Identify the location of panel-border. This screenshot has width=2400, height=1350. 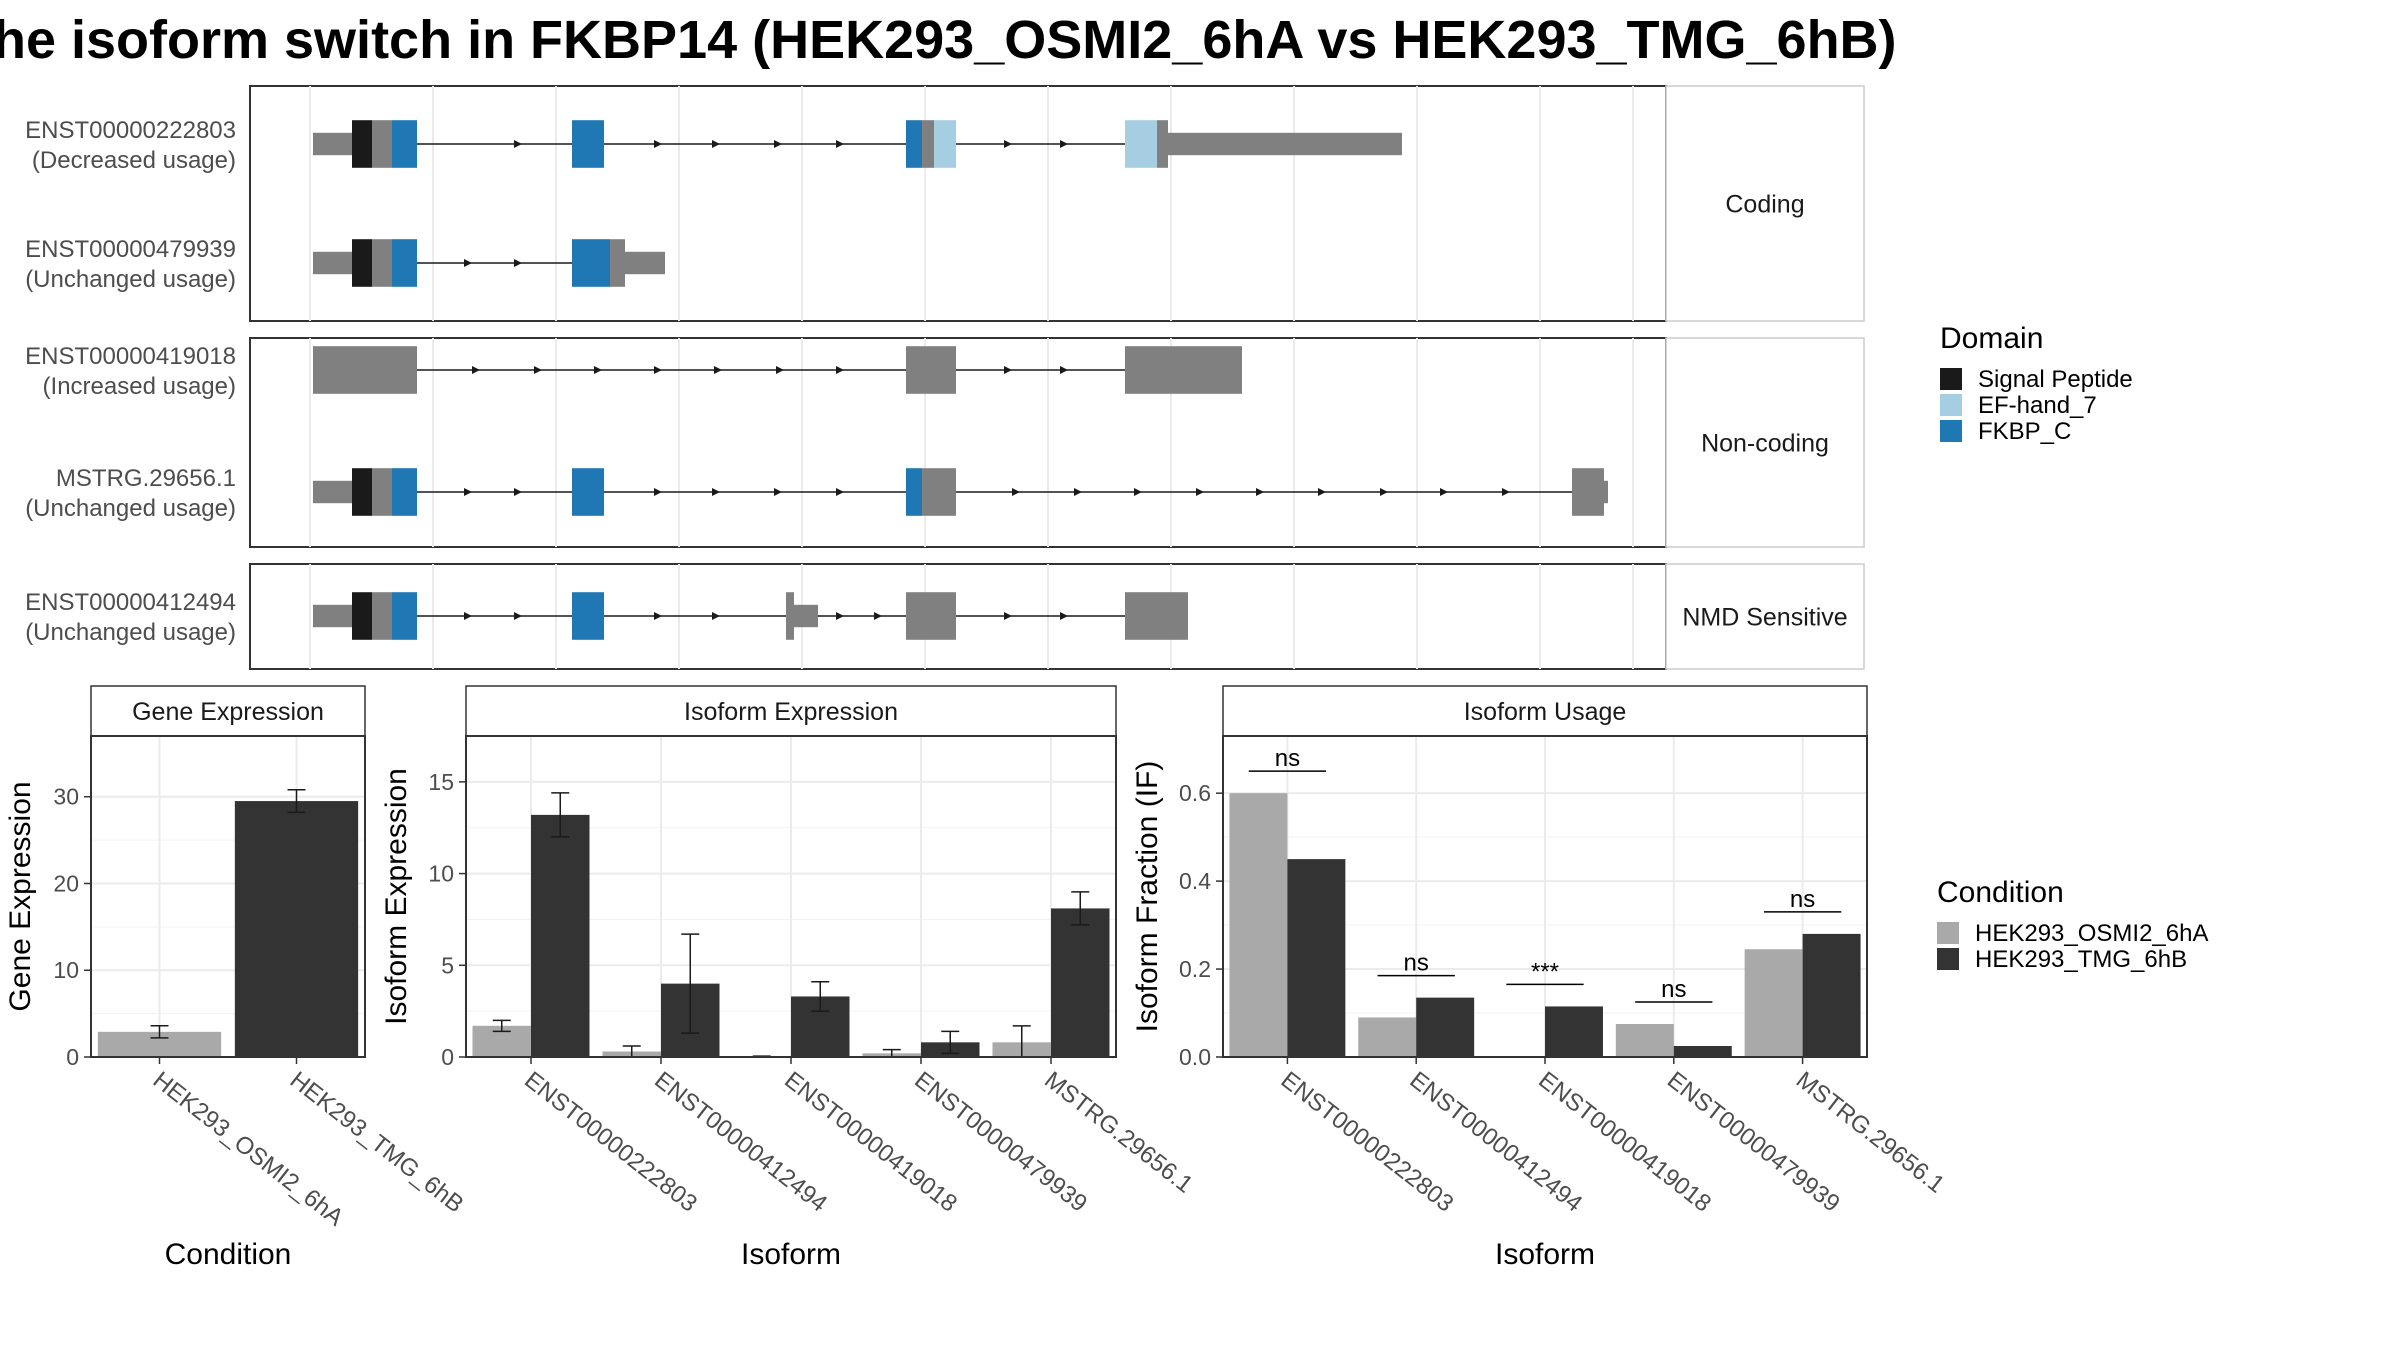
(228, 896).